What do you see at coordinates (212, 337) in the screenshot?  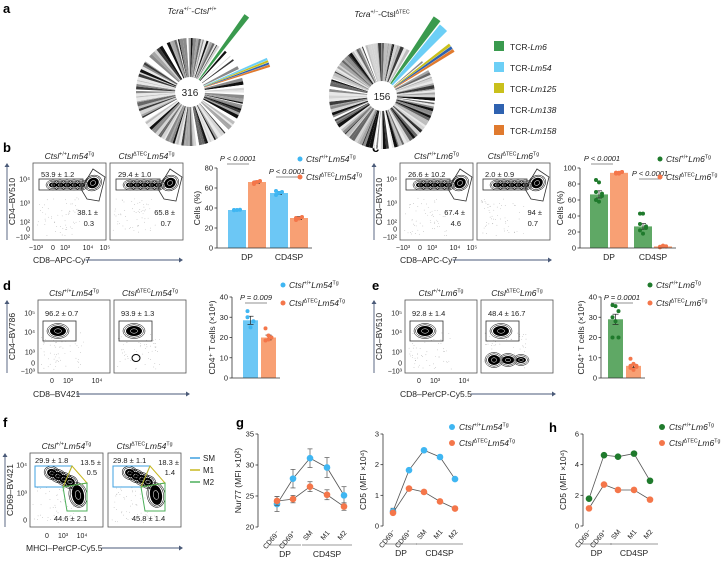 I see `y-axis-label: CD4⁺ T cells (×10⁶)` at bounding box center [212, 337].